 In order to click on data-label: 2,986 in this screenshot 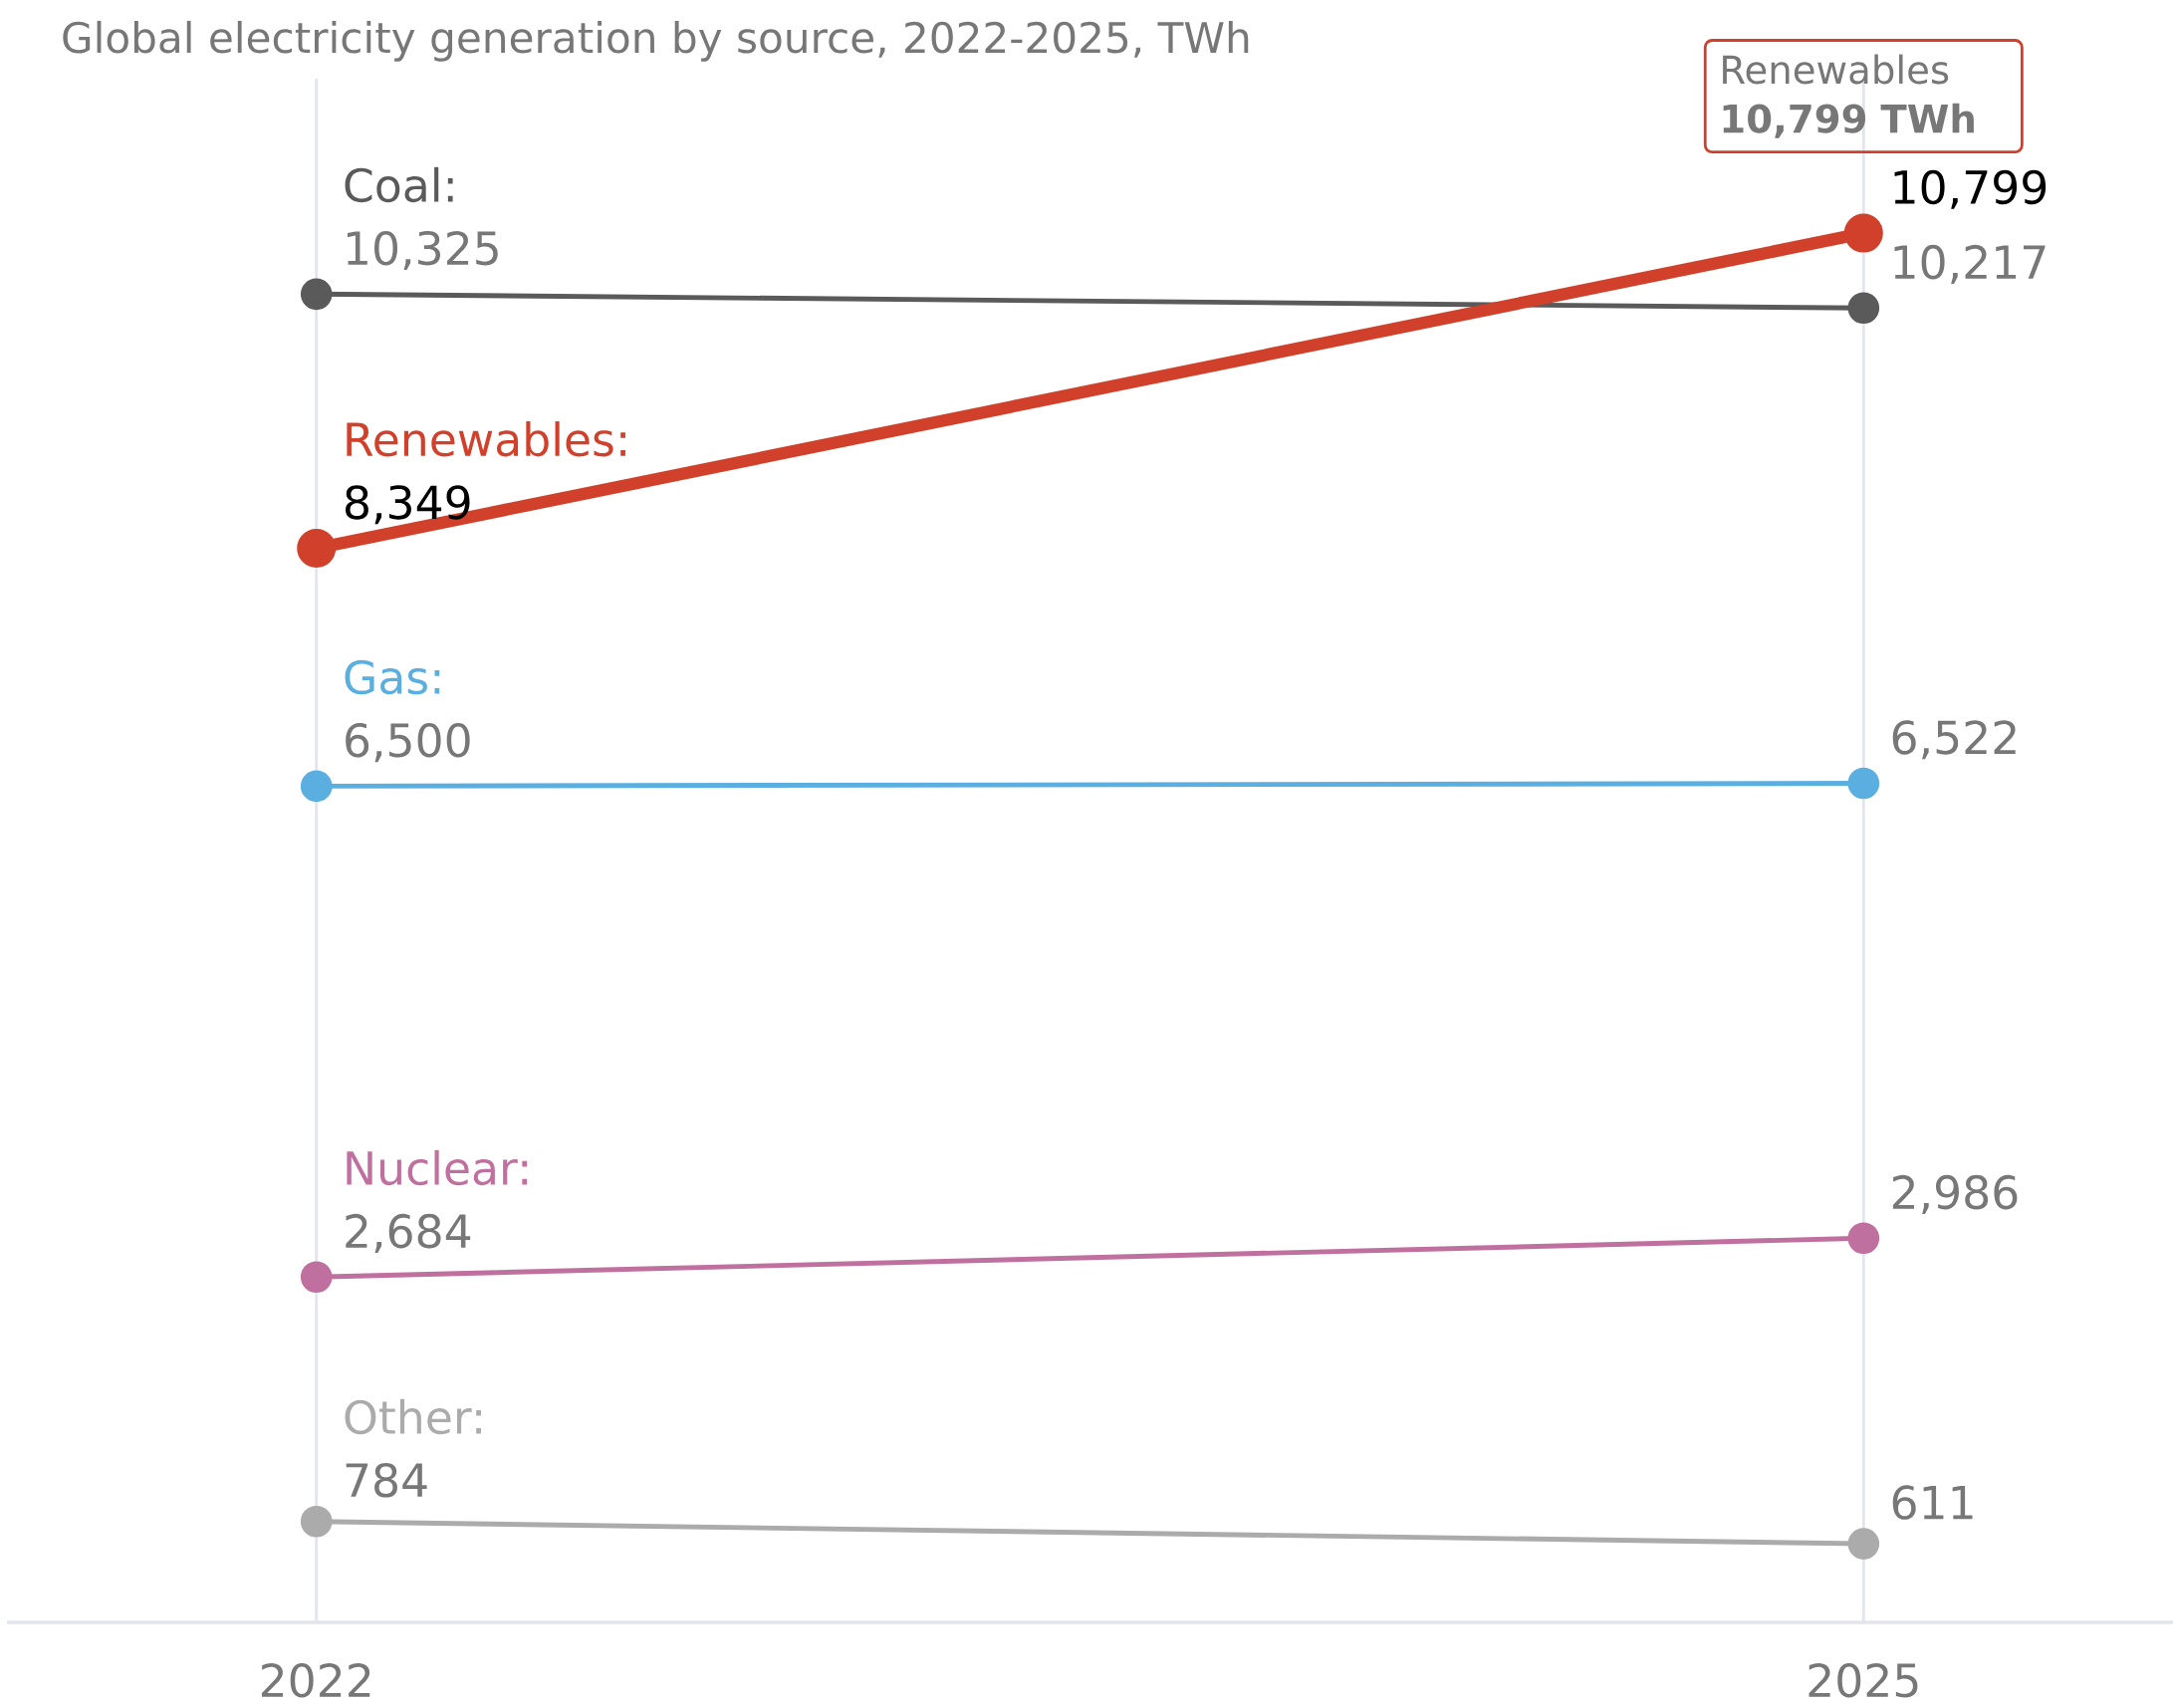, I will do `click(1955, 1194)`.